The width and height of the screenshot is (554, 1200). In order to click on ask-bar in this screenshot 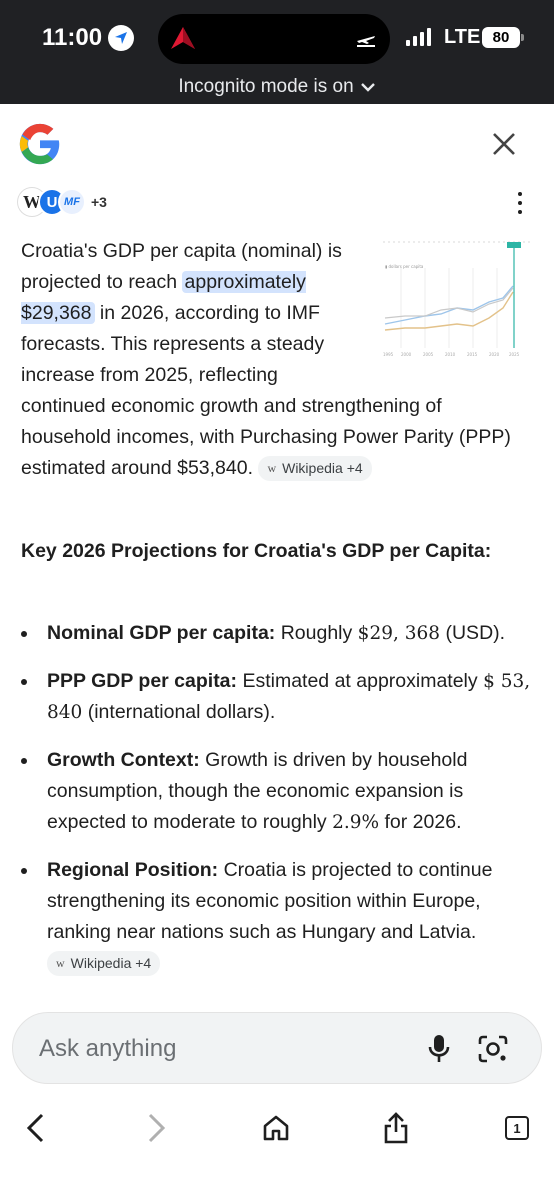, I will do `click(277, 1048)`.